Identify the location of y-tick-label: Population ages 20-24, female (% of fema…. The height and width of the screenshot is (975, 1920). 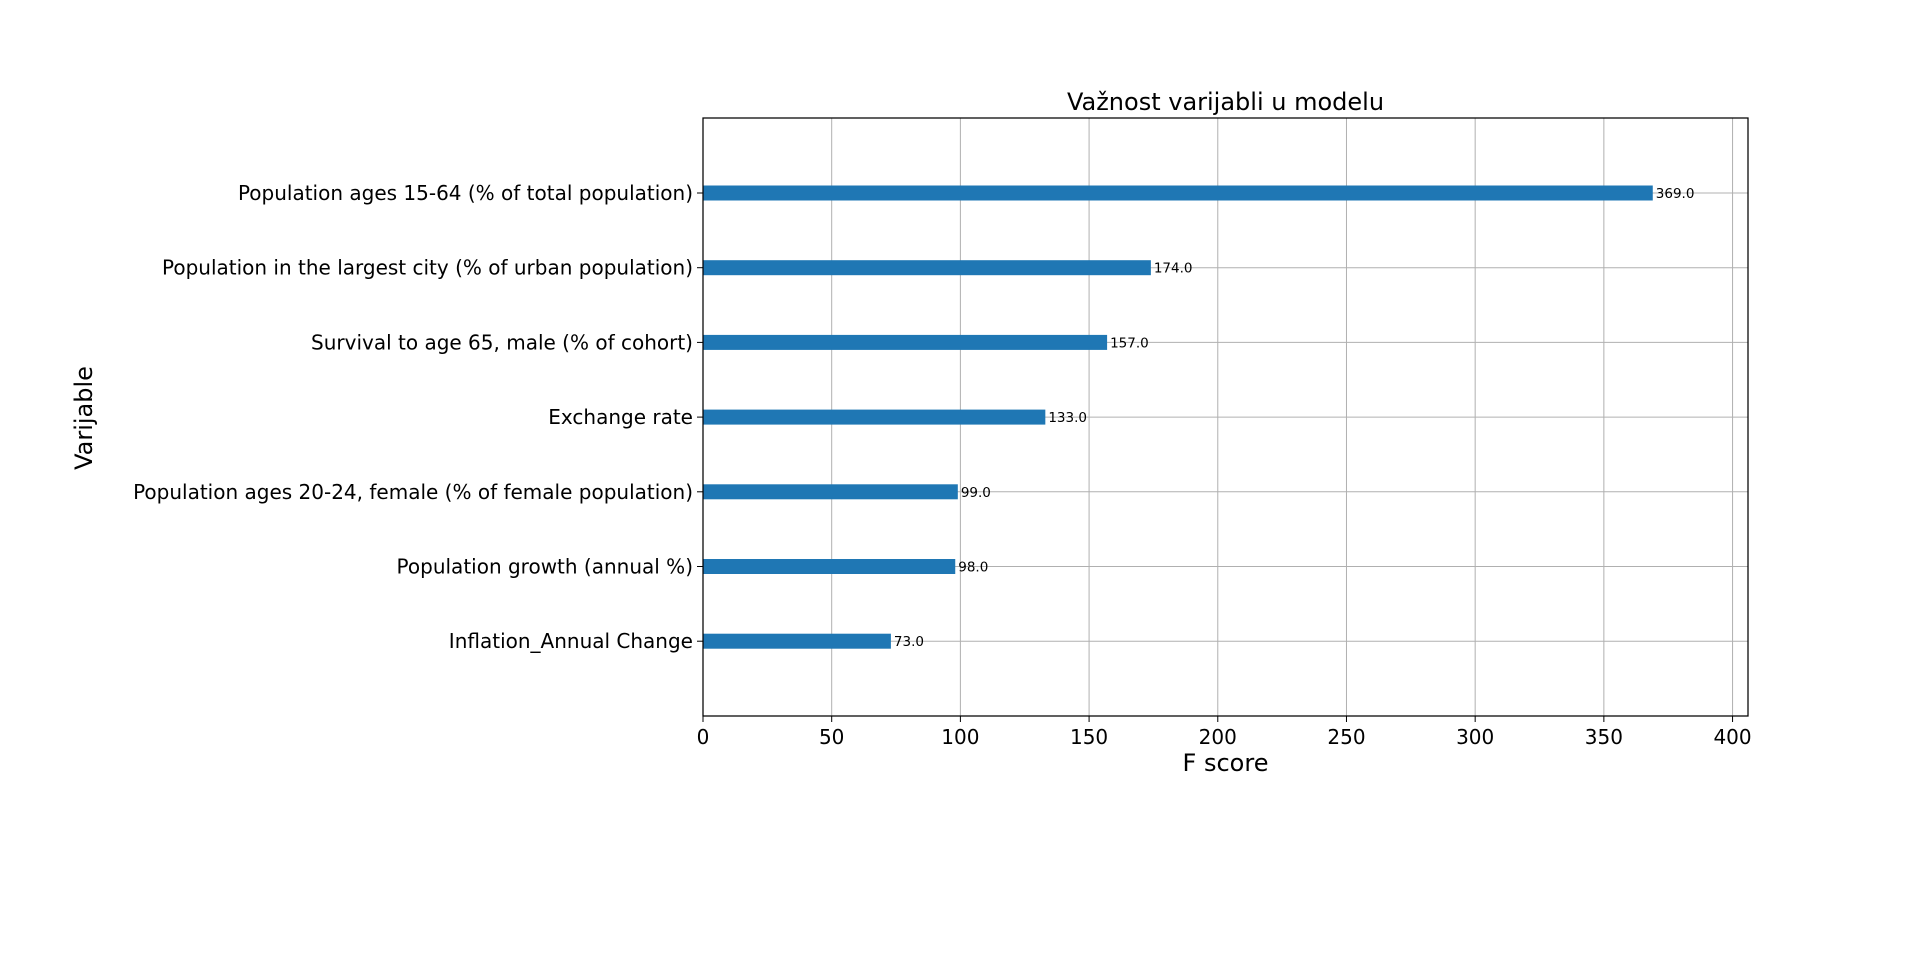
(413, 492).